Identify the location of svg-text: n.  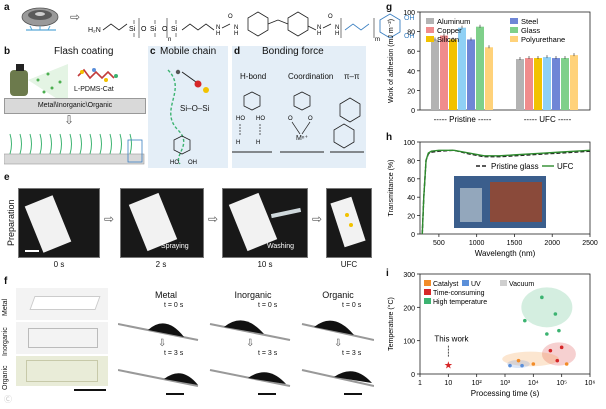
(169, 40).